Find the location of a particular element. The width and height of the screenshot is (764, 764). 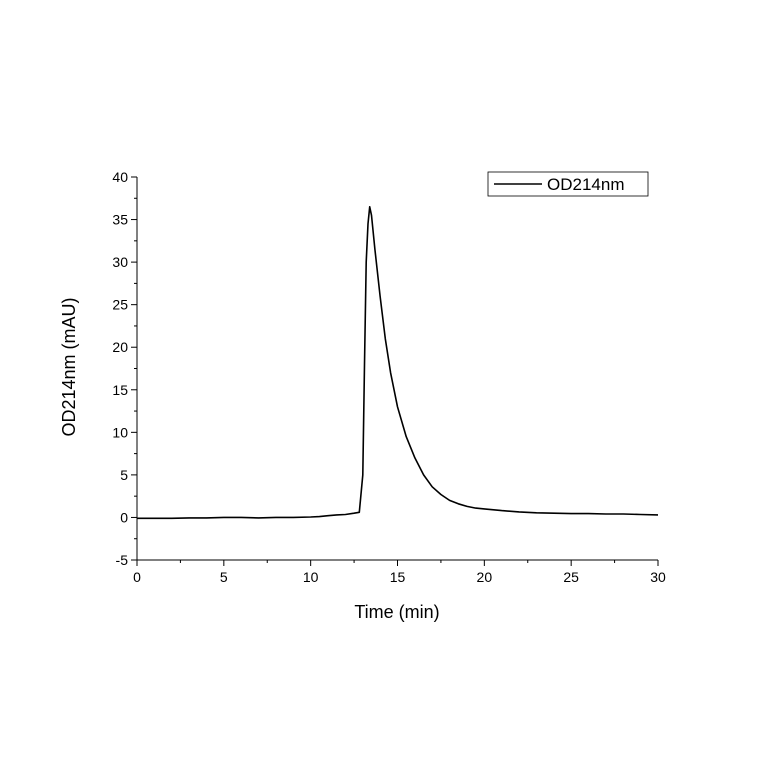

x-axis-title: Time (min) is located at coordinates (396, 612).